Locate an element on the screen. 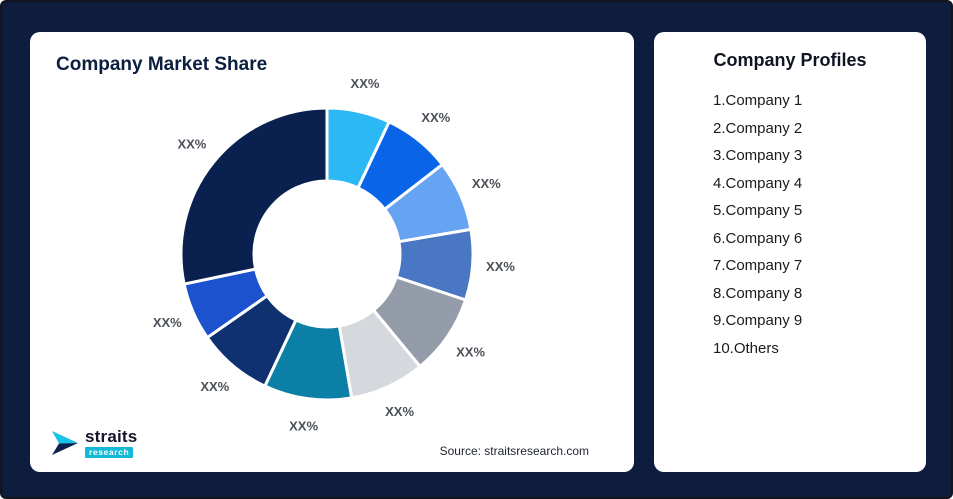 The image size is (953, 499). donut-segment-others is located at coordinates (254, 196).